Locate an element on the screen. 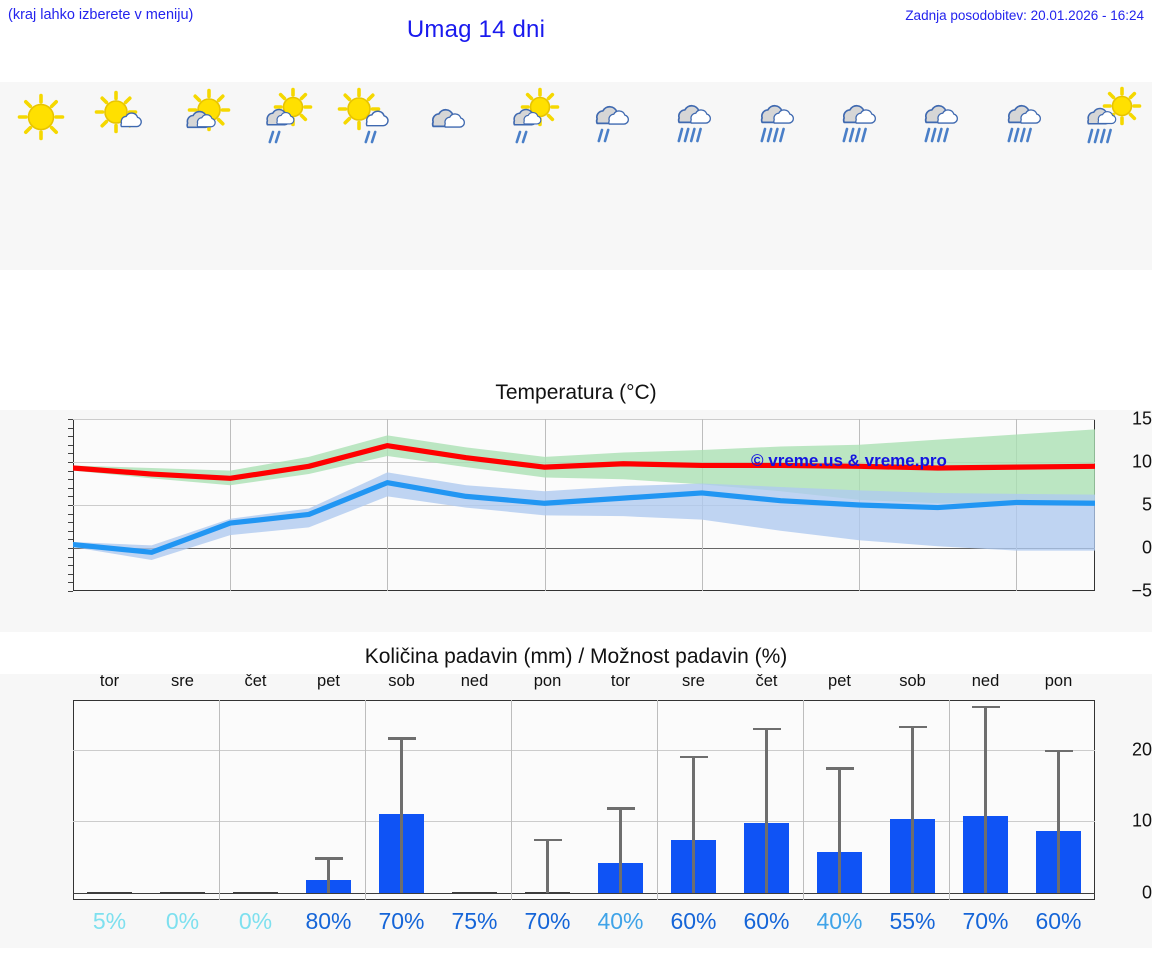 This screenshot has height=975, width=1152. y-axis-tick-label: 20 is located at coordinates (1141, 749).